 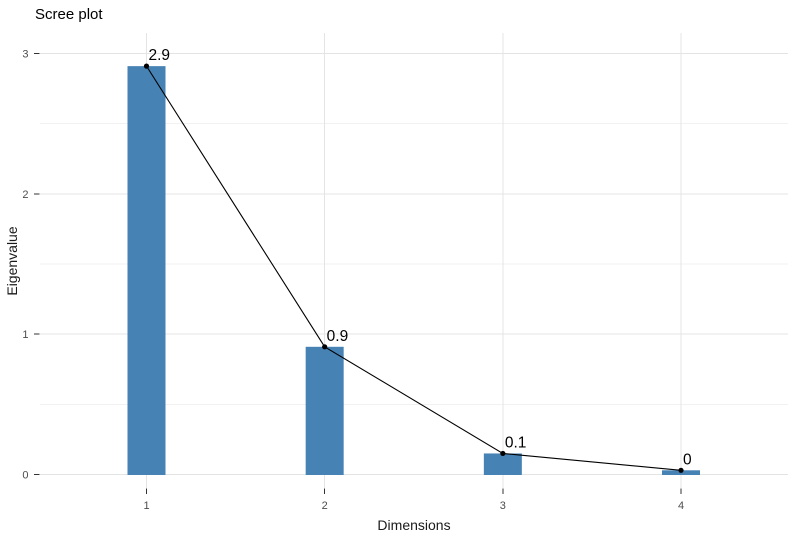 What do you see at coordinates (25, 55) in the screenshot?
I see `y-tick-label: 3` at bounding box center [25, 55].